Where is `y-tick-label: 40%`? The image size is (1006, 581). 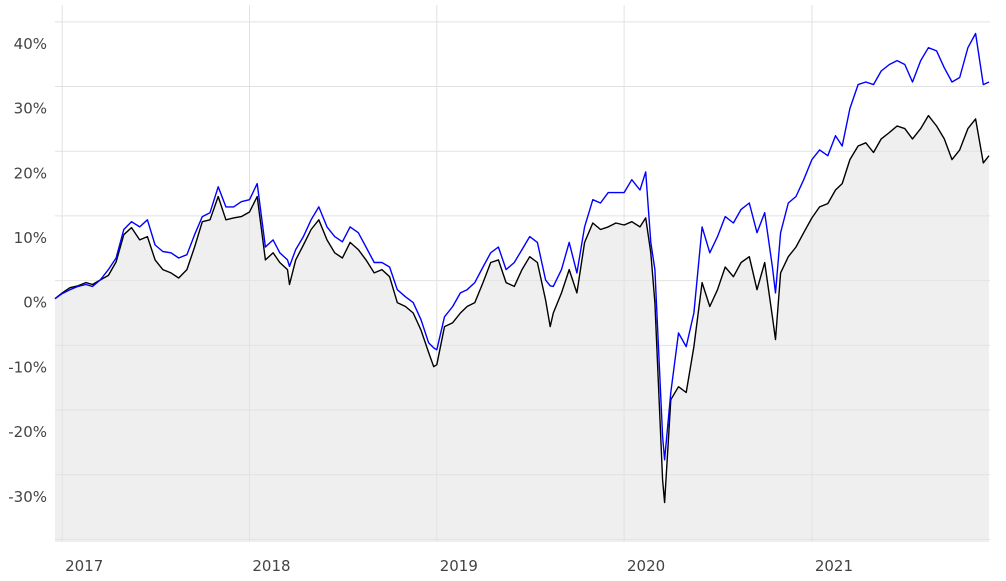
y-tick-label: 40% is located at coordinates (30, 44).